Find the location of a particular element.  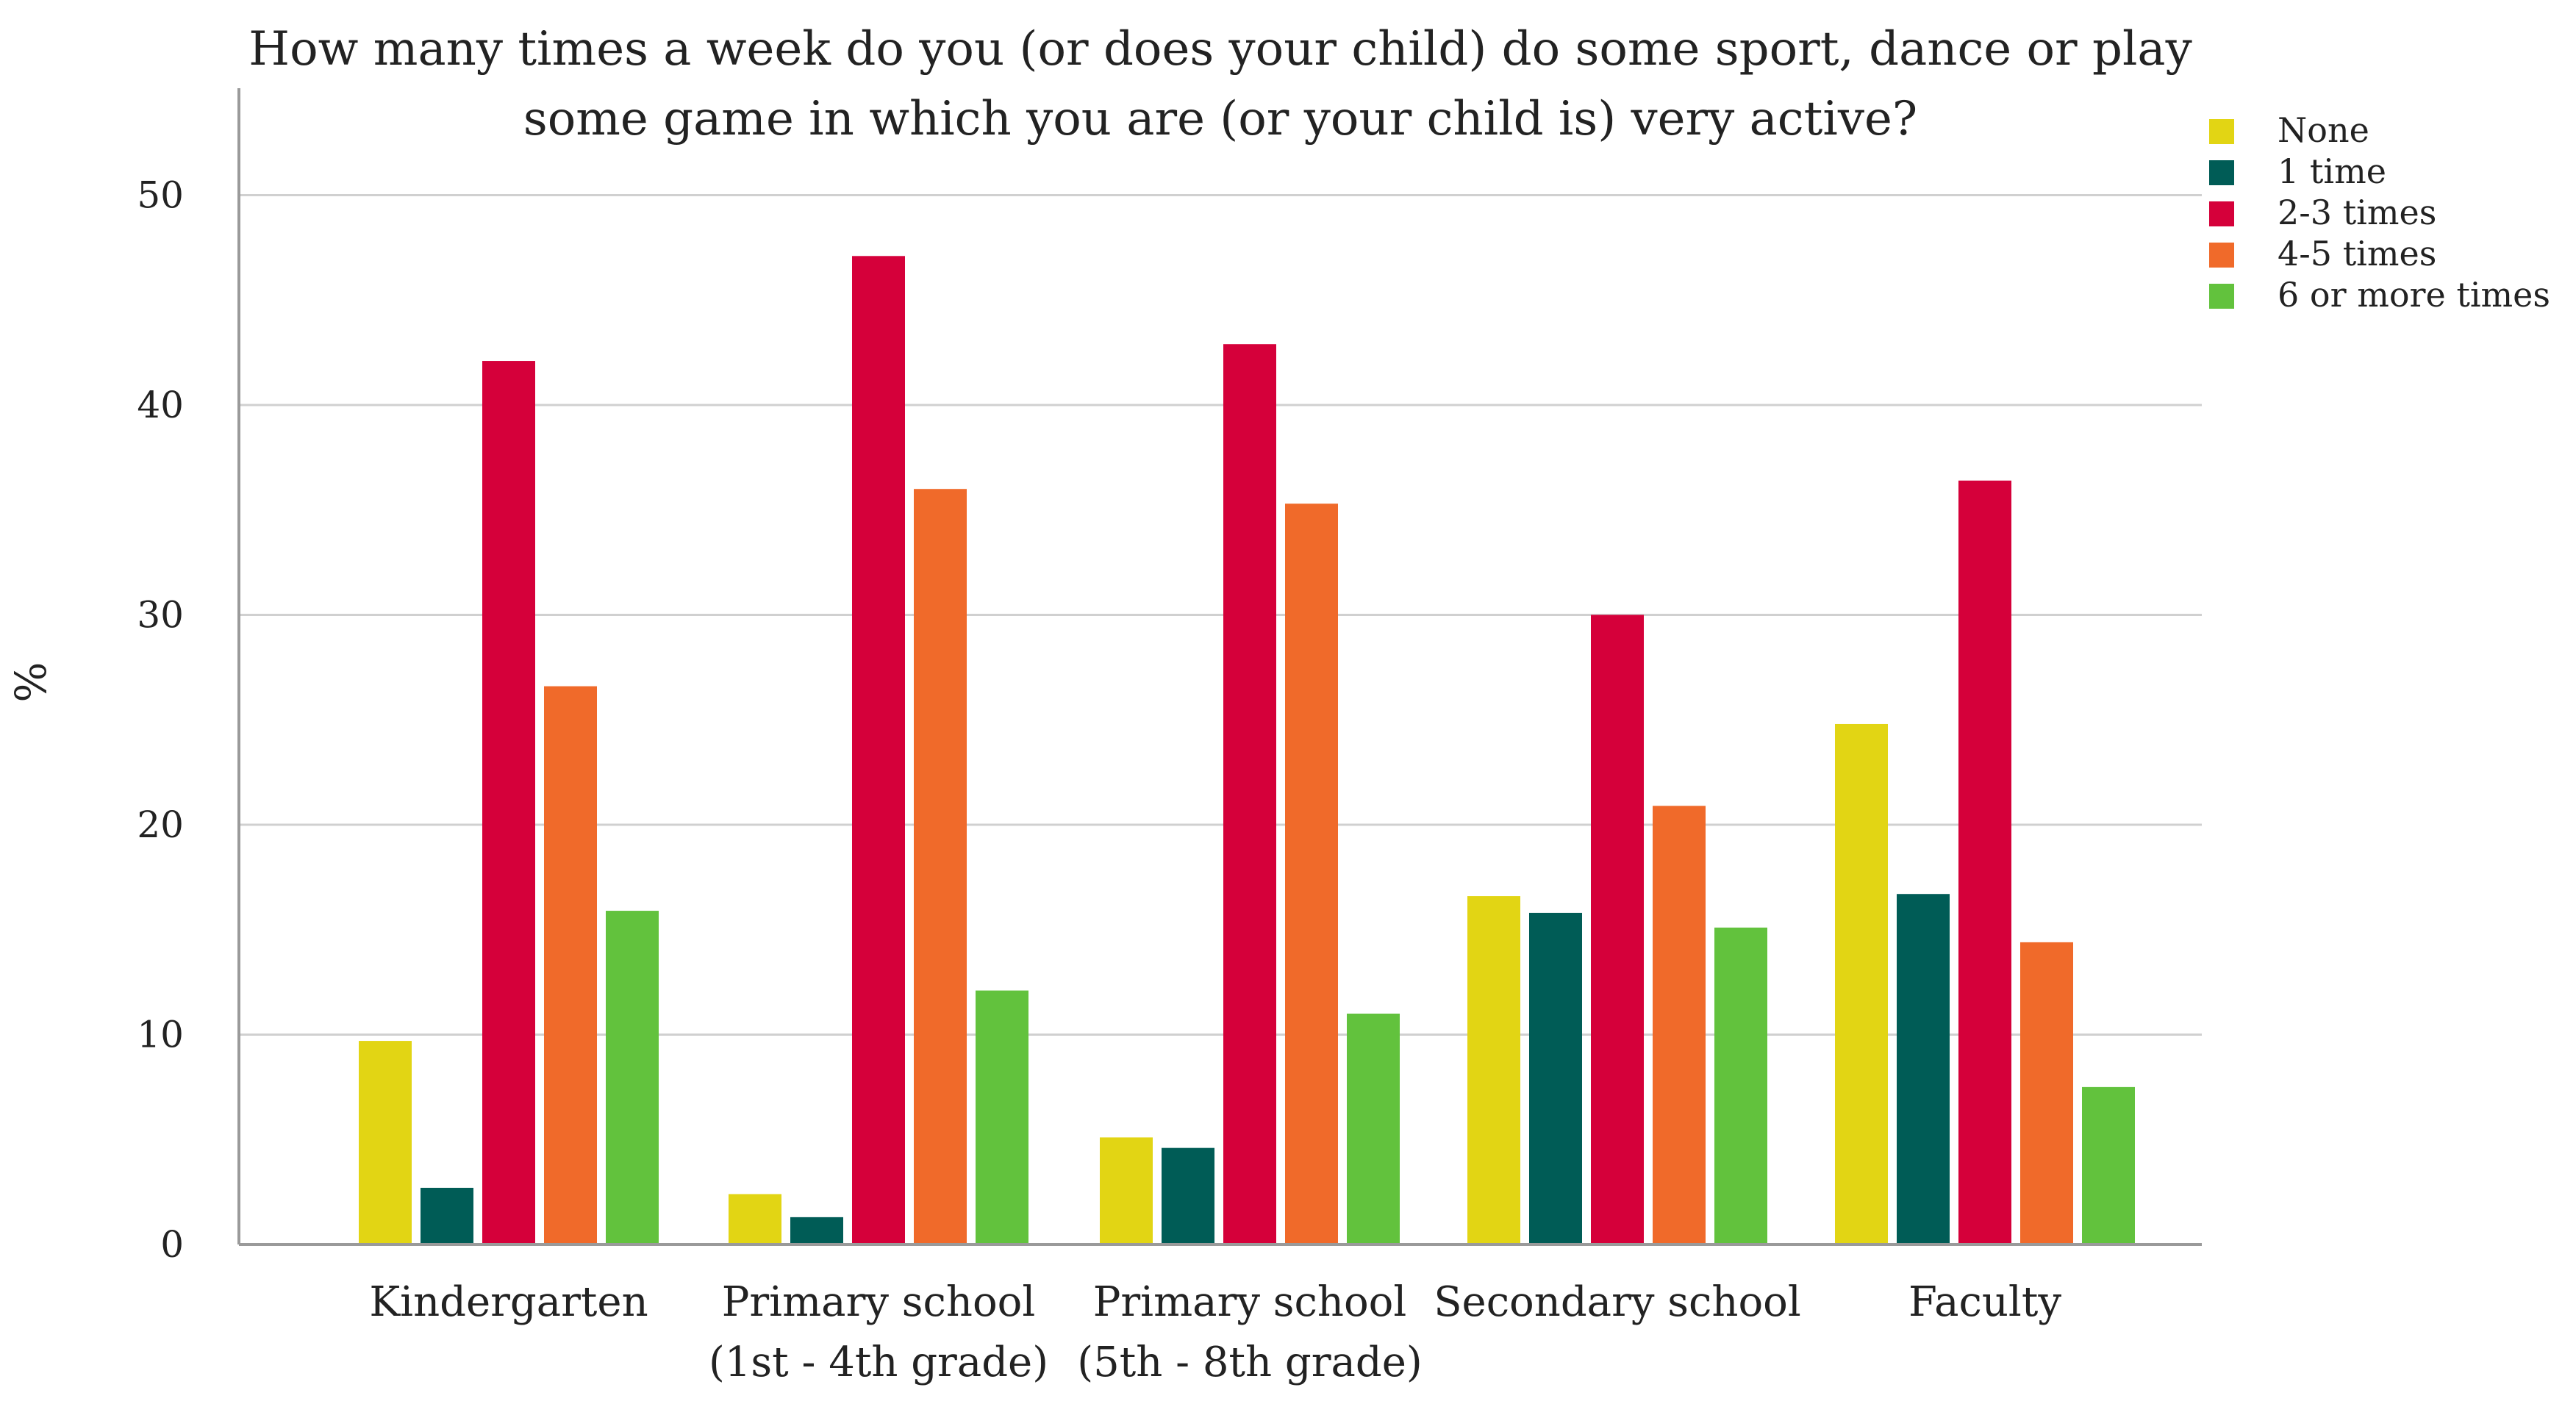

x-tick-label: (1st - 4th grade) is located at coordinates (878, 1362).